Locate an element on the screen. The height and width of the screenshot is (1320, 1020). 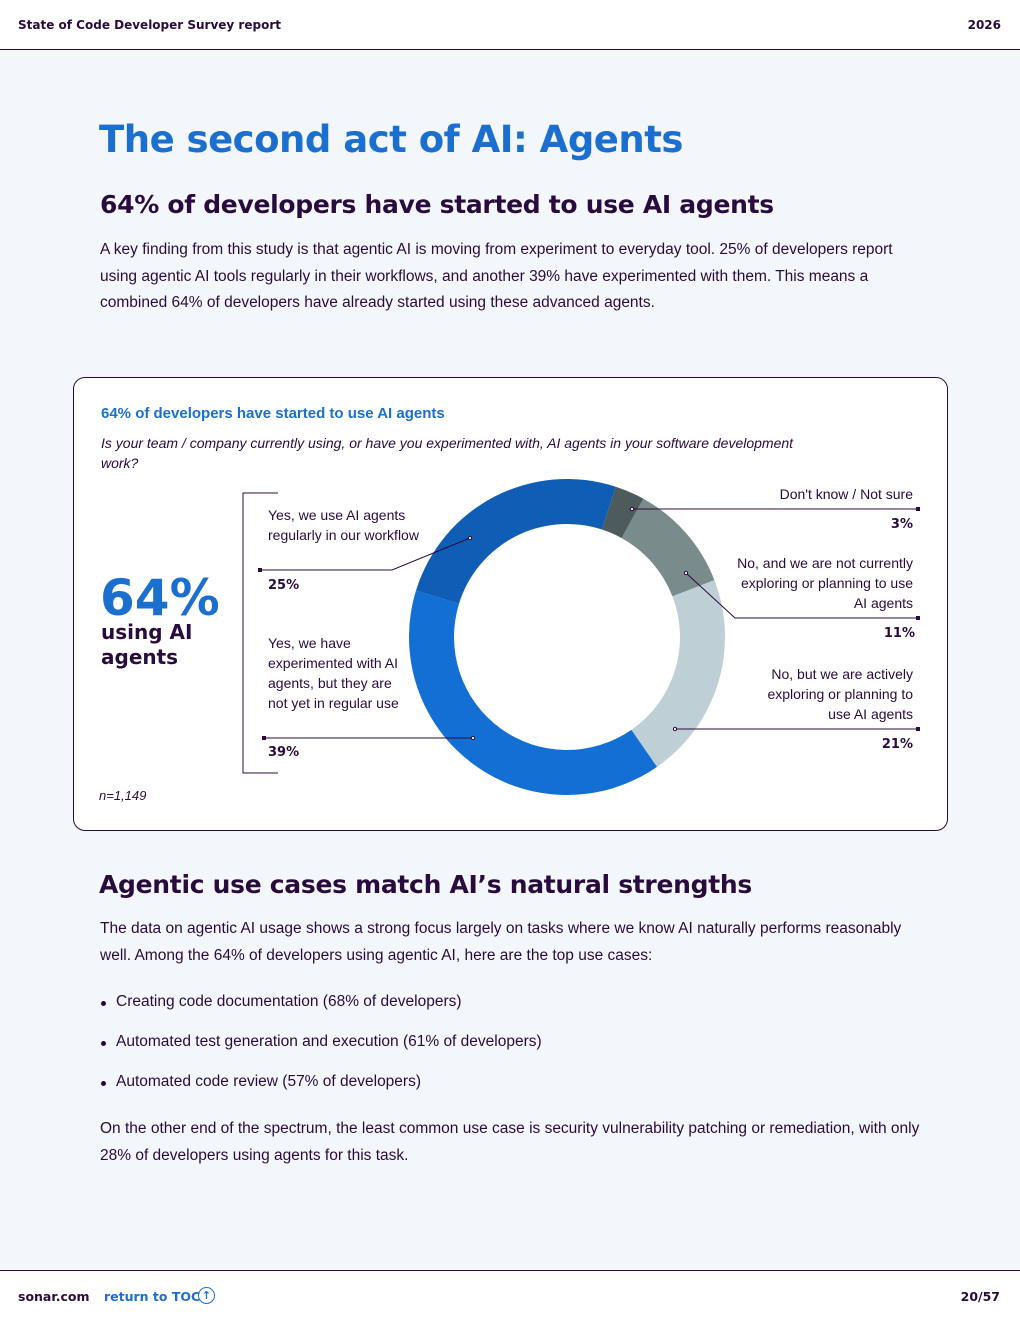
slice-value-not-exploring: 11% is located at coordinates (899, 633).